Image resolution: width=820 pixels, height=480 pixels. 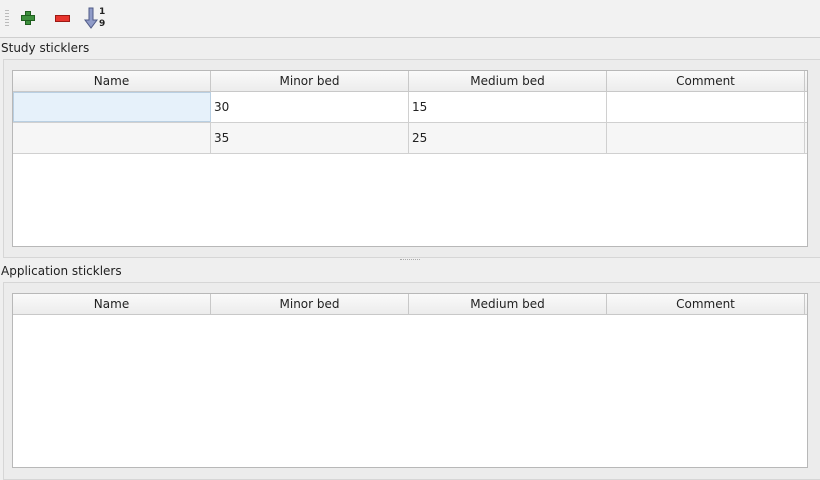 What do you see at coordinates (102, 24) in the screenshot?
I see `sort-bottom-digit: 9` at bounding box center [102, 24].